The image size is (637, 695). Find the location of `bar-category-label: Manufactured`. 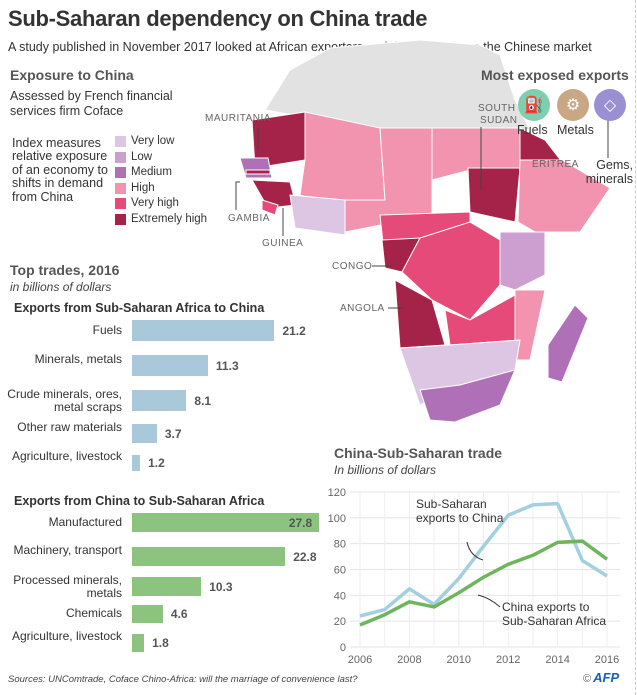

bar-category-label: Manufactured is located at coordinates (85, 521).